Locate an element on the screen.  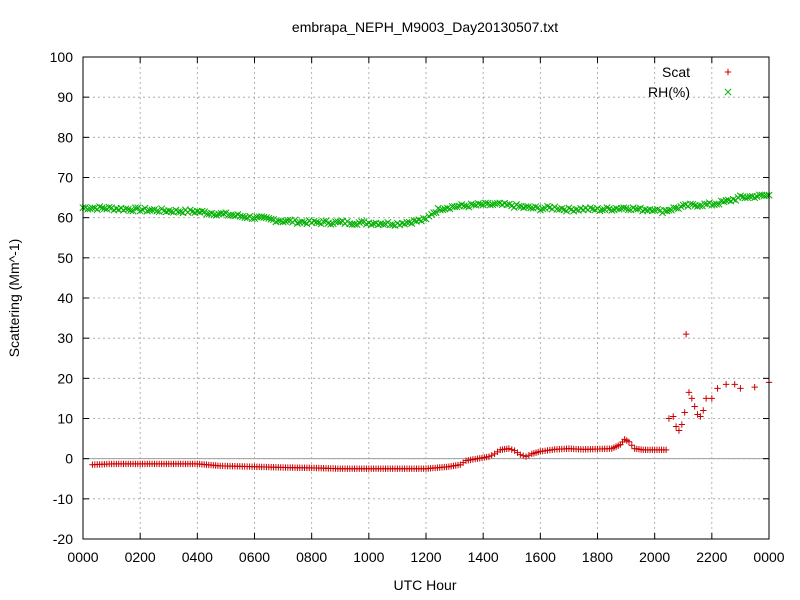
legend: Scat RH(%) is located at coordinates (690, 82).